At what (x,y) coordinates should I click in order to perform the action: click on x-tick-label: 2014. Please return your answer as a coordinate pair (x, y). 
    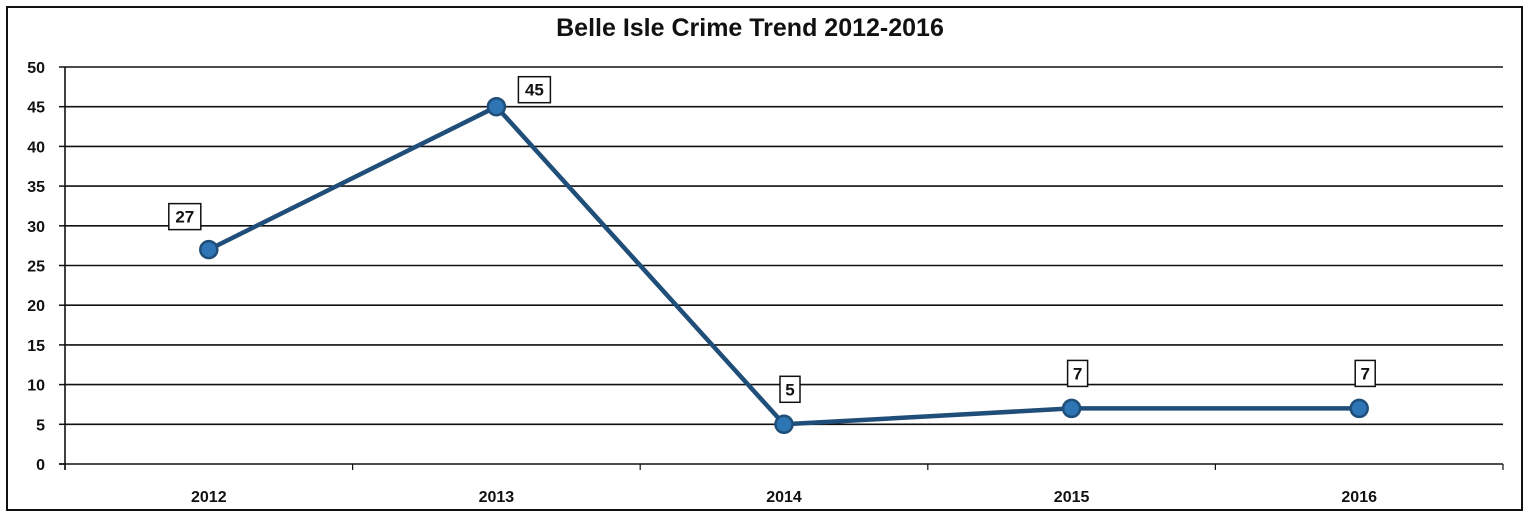
    Looking at the image, I should click on (784, 497).